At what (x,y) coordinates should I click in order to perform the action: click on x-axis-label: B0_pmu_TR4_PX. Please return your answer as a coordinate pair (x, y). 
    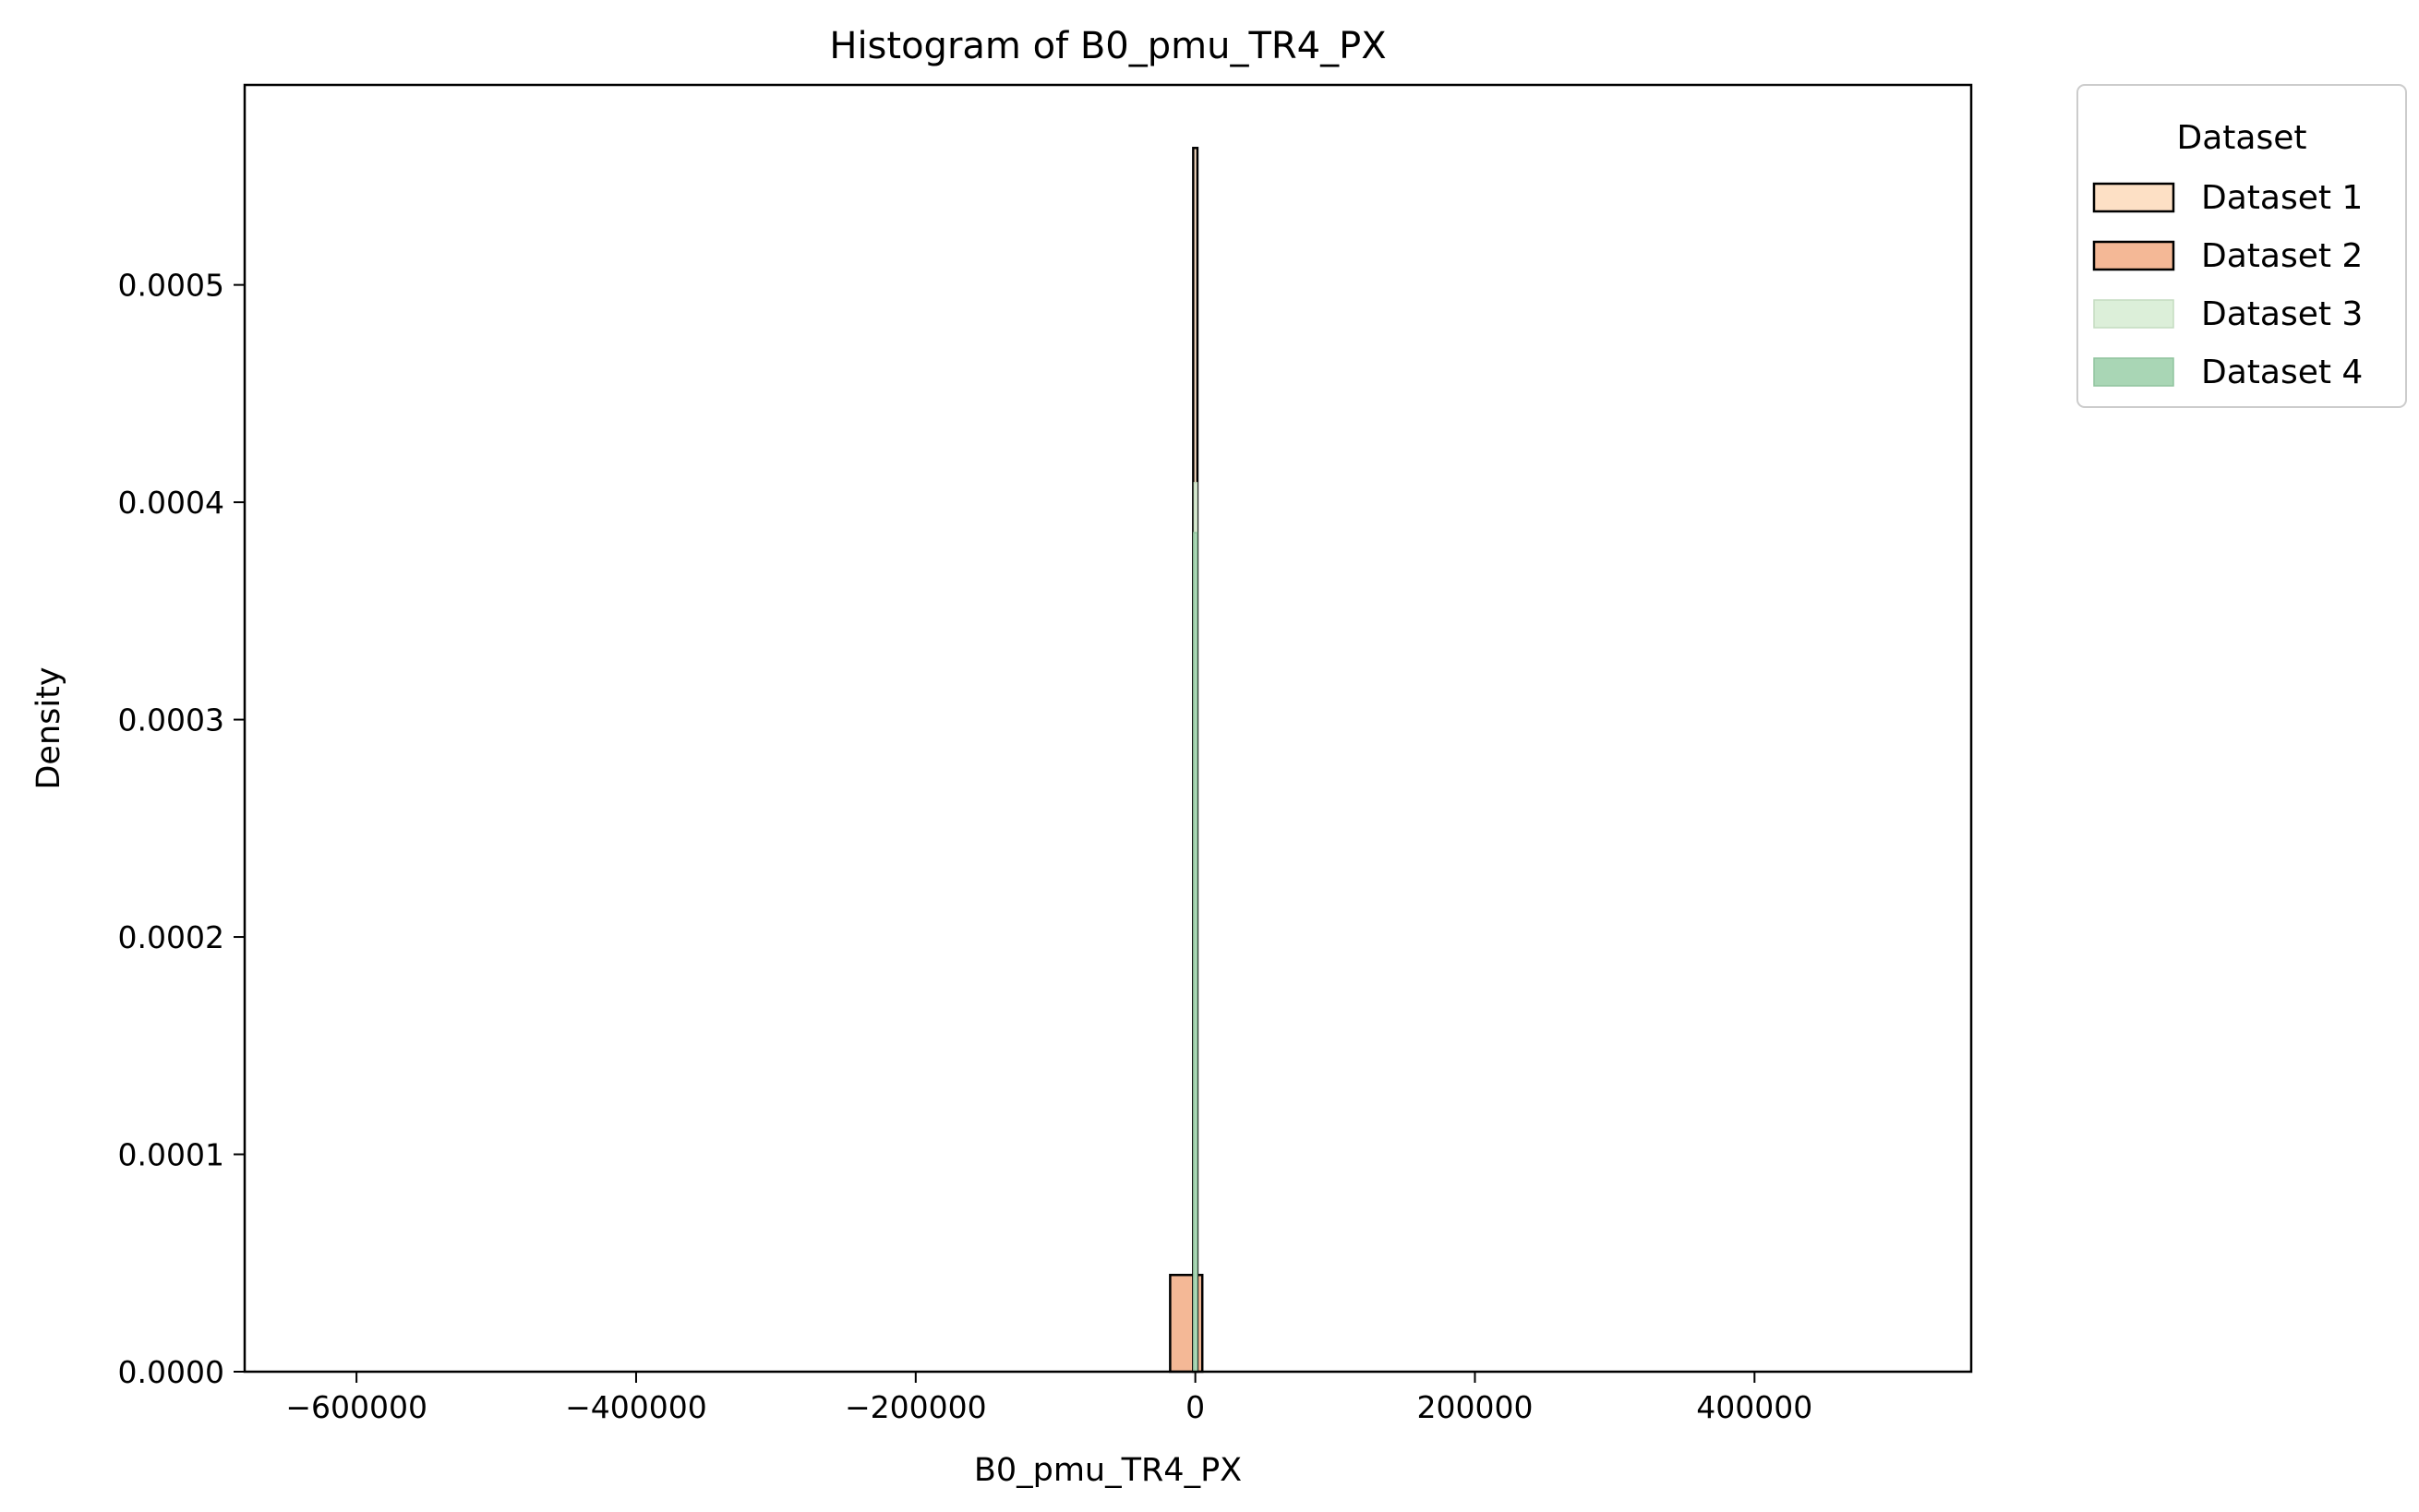
    Looking at the image, I should click on (1108, 1470).